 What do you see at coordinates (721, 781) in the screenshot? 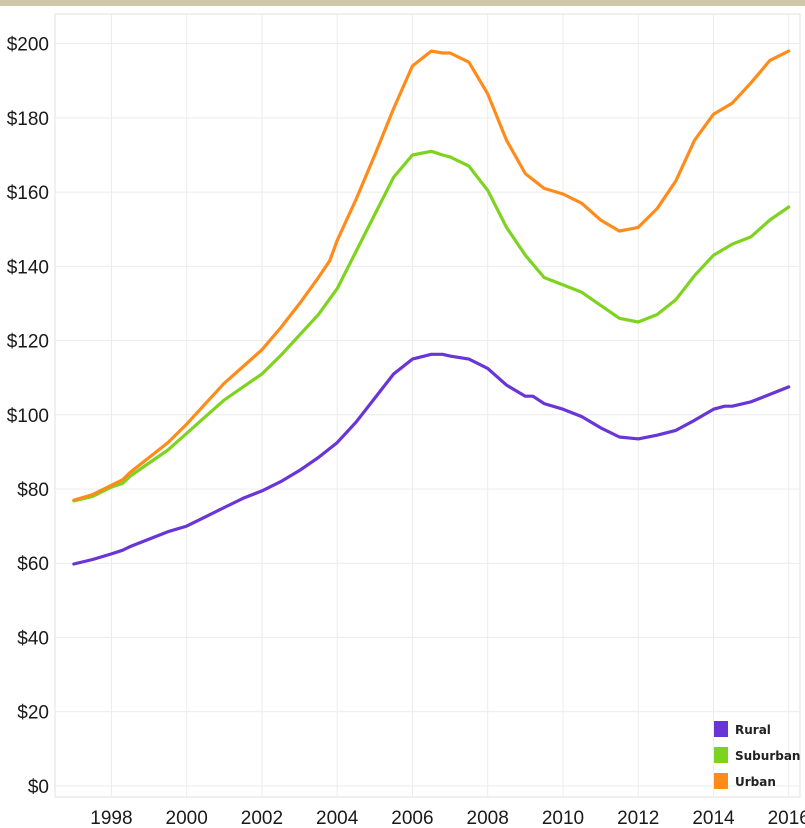
I see `legend-swatch-urban` at bounding box center [721, 781].